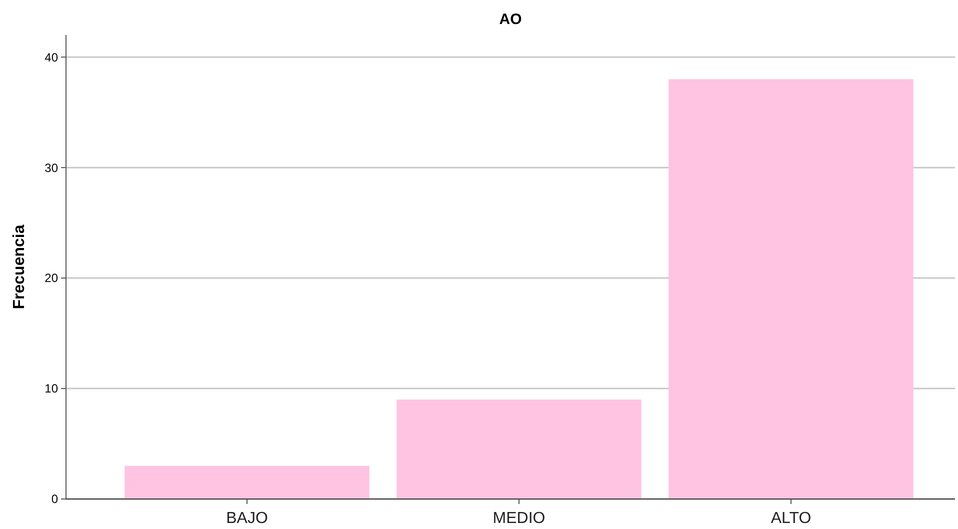  Describe the element at coordinates (510, 19) in the screenshot. I see `chart-title: AO` at that location.